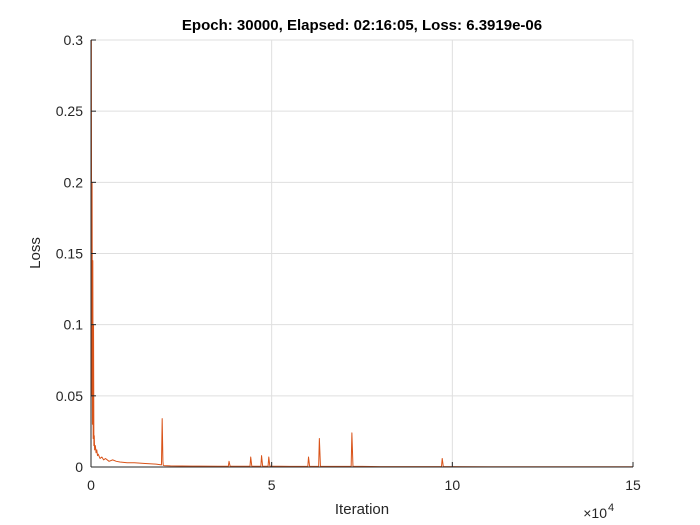 Image resolution: width=700 pixels, height=525 pixels. What do you see at coordinates (453, 485) in the screenshot?
I see `x-tick-label: 10` at bounding box center [453, 485].